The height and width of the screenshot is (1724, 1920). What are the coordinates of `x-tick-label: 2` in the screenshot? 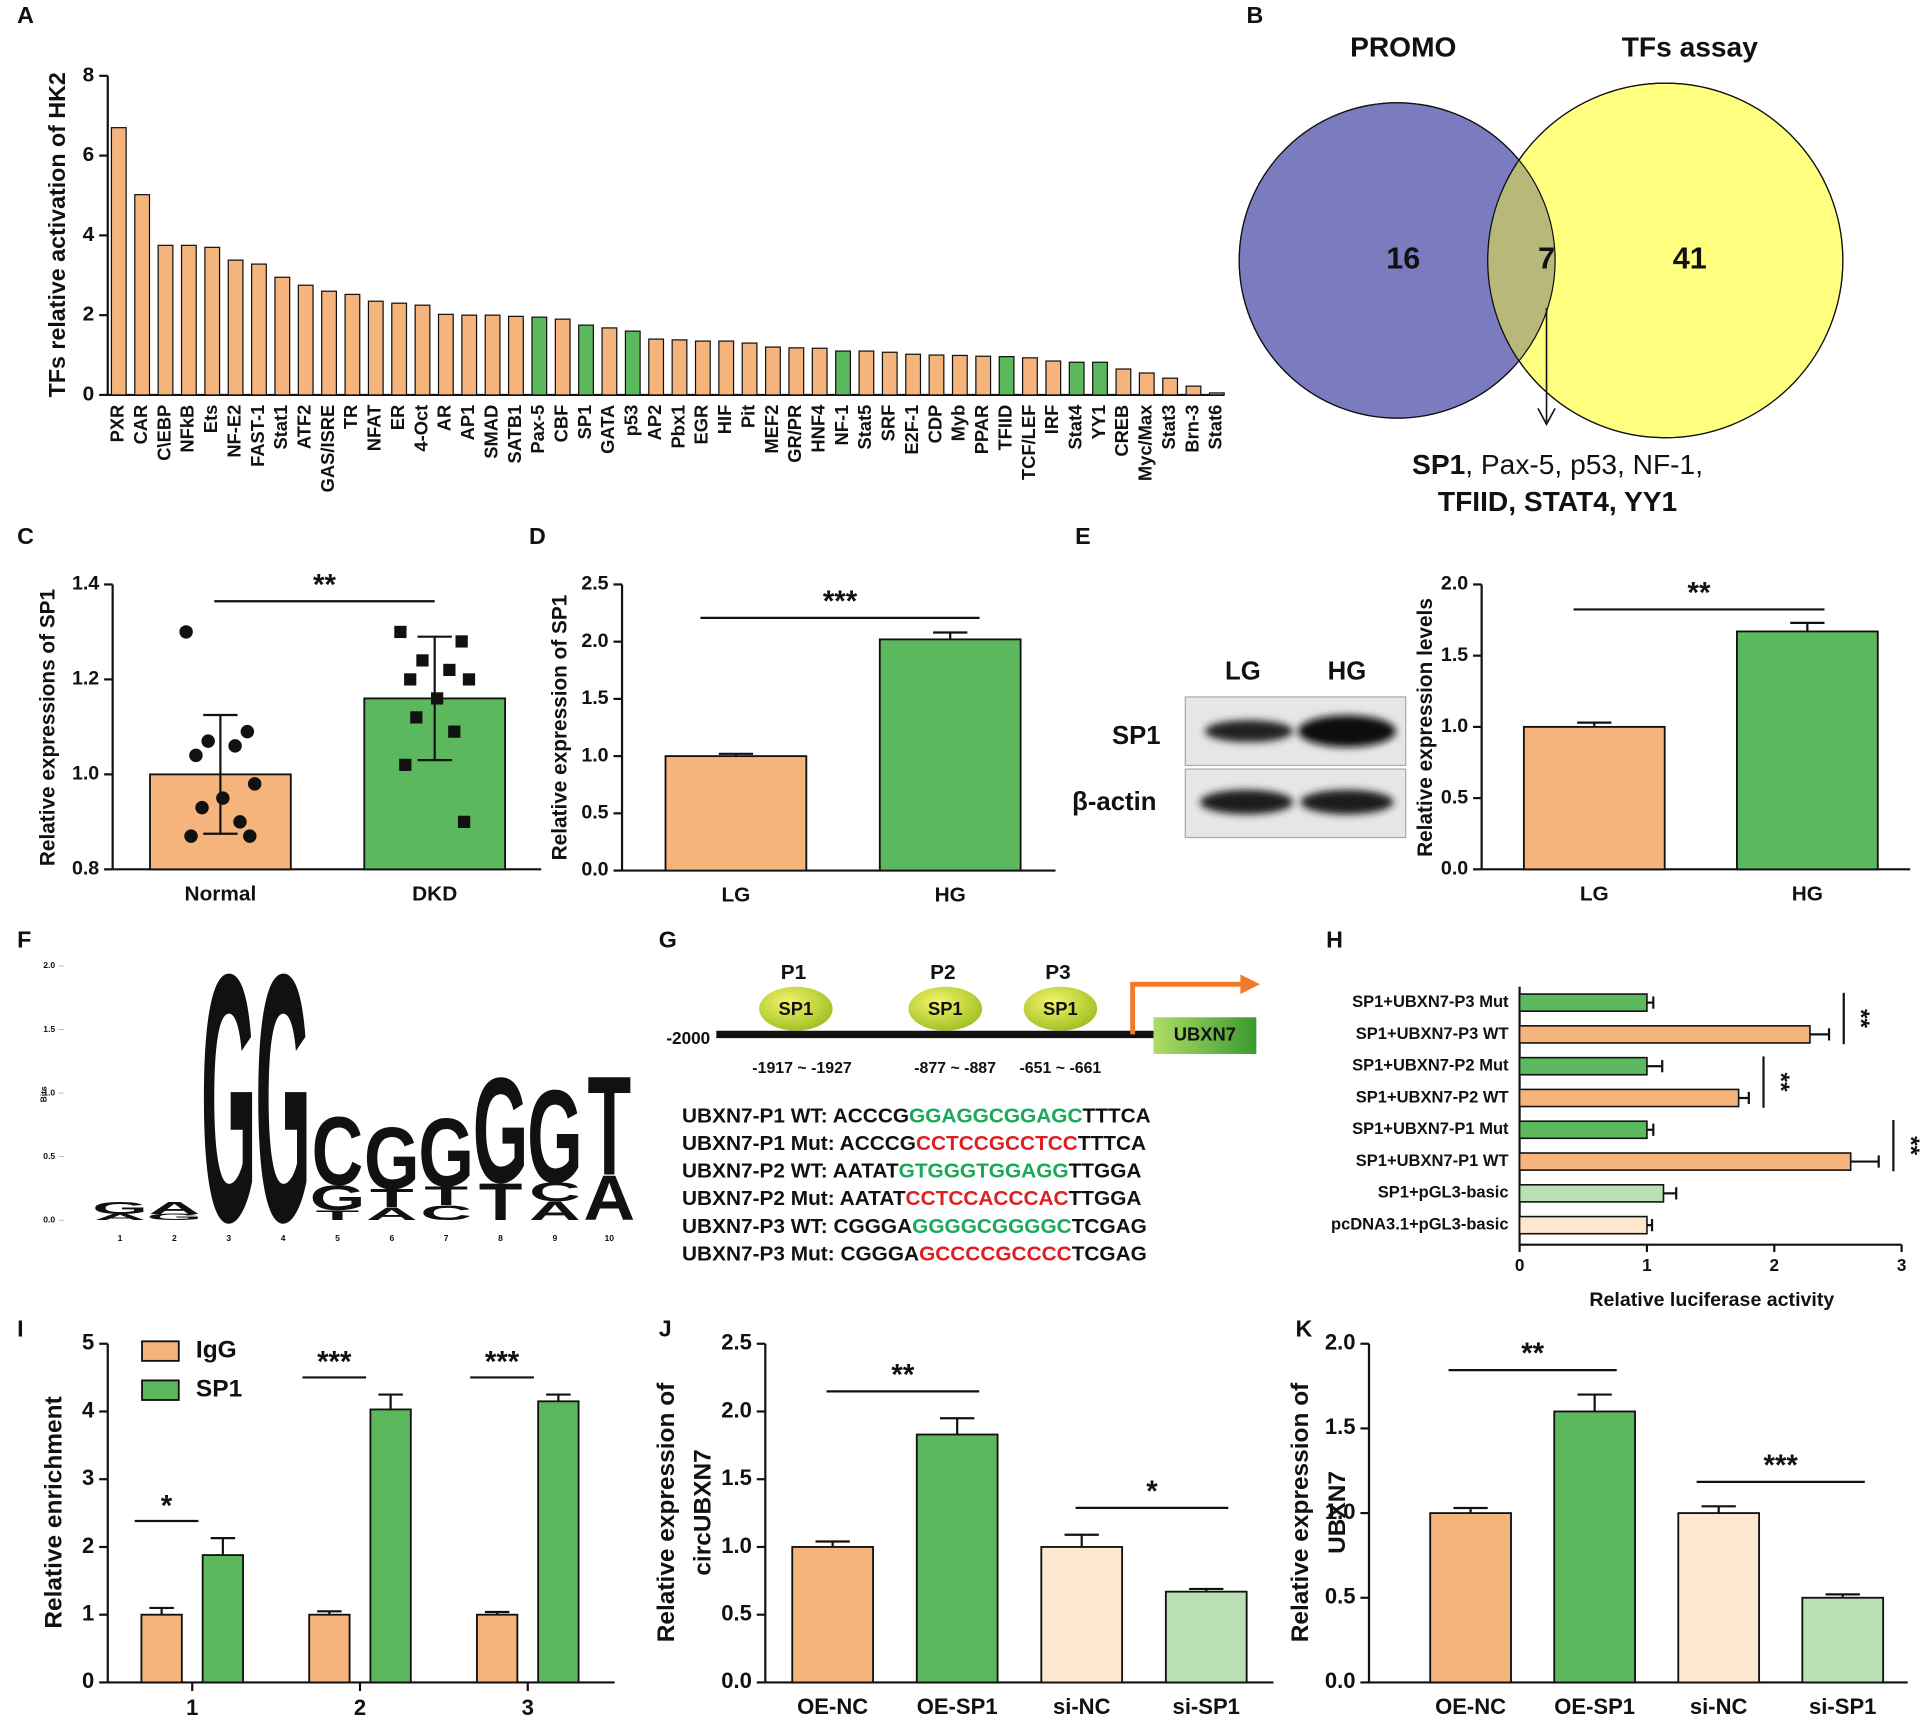 It's located at (1775, 1265).